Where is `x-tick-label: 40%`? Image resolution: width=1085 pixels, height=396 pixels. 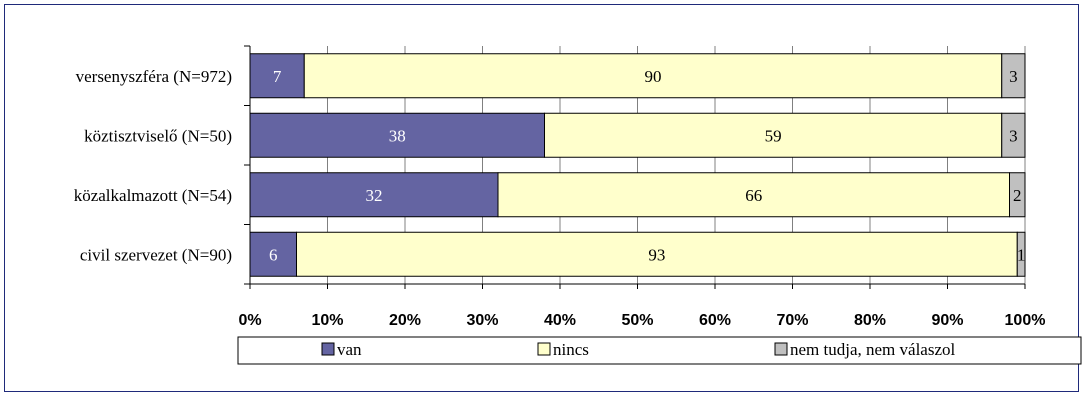 x-tick-label: 40% is located at coordinates (560, 320).